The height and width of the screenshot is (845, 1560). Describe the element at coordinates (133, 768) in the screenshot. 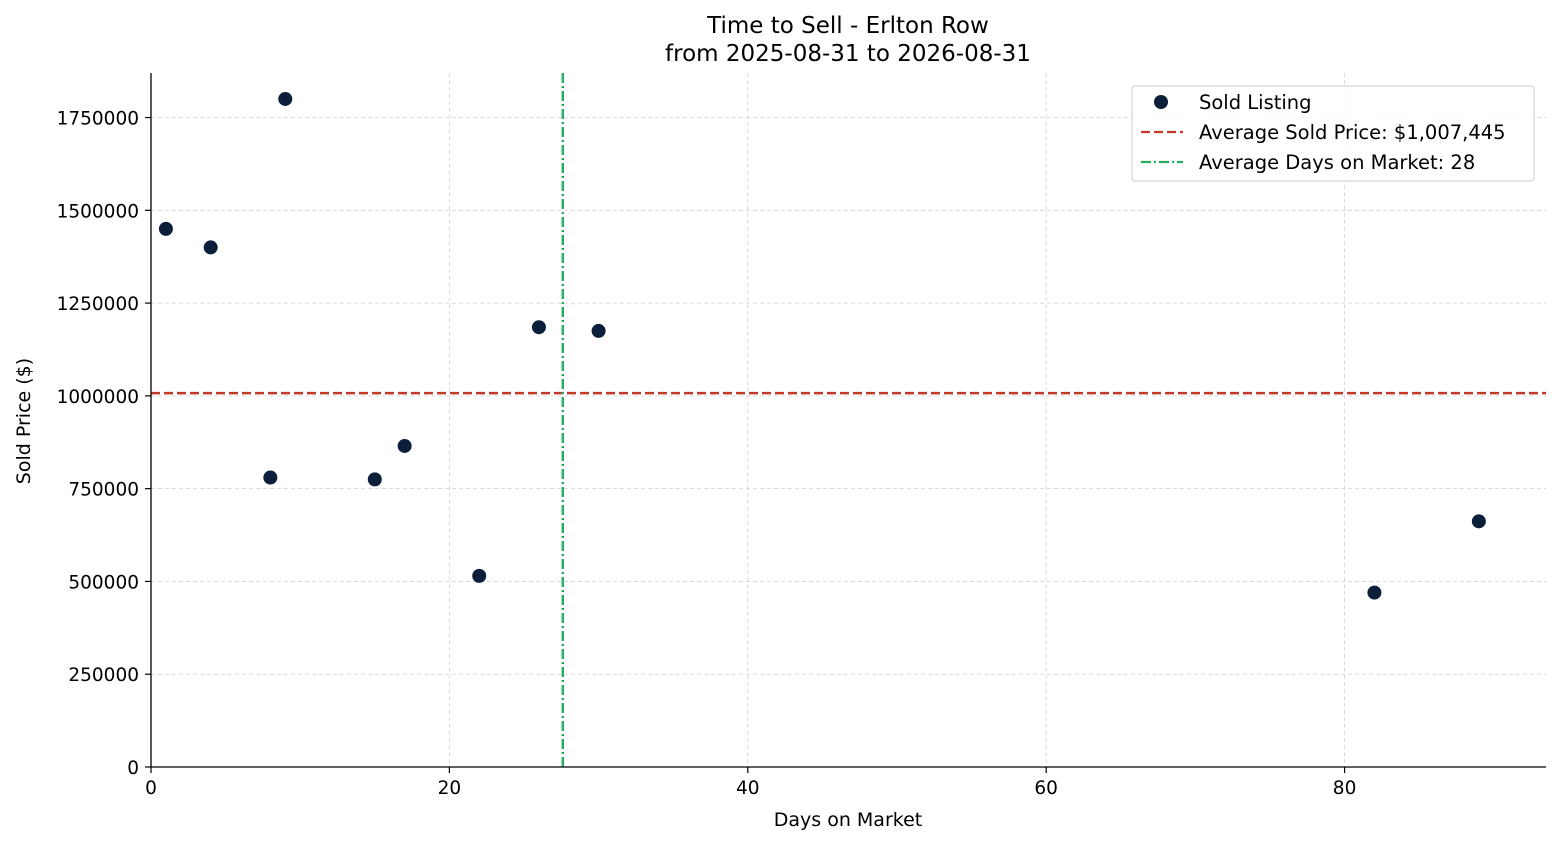

I see `y-tick-label: 0` at that location.